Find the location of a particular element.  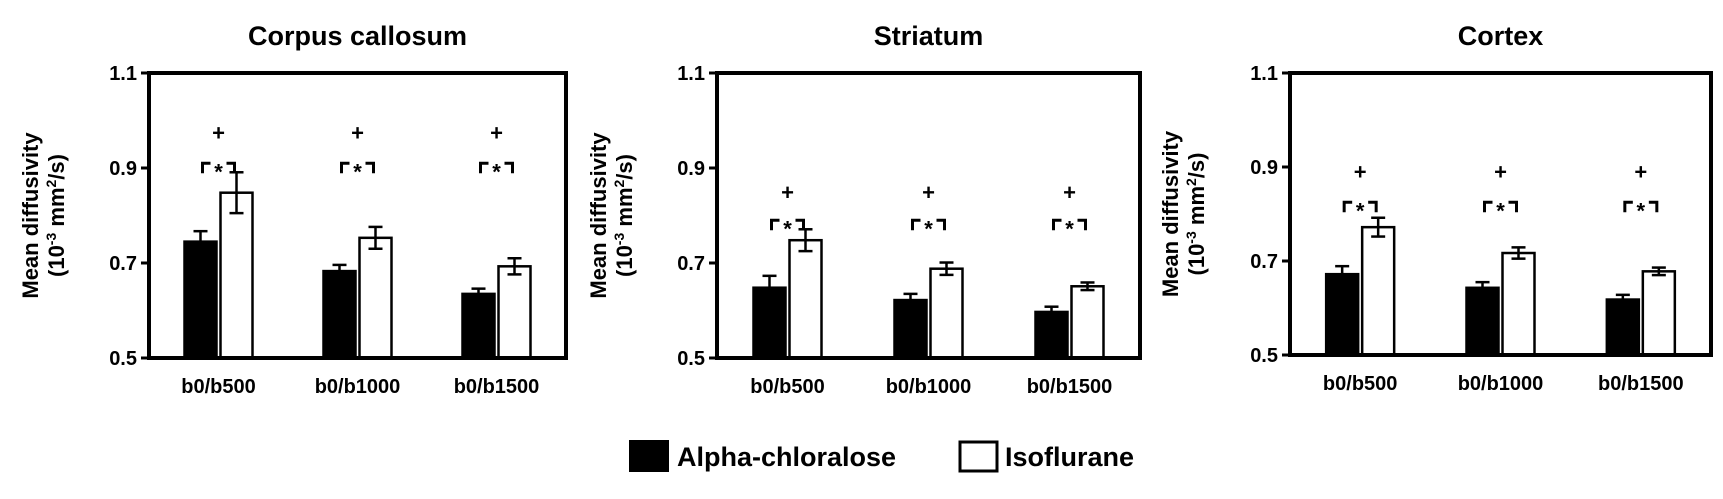

legend-swatch-alpha-chloralose is located at coordinates (649, 456).